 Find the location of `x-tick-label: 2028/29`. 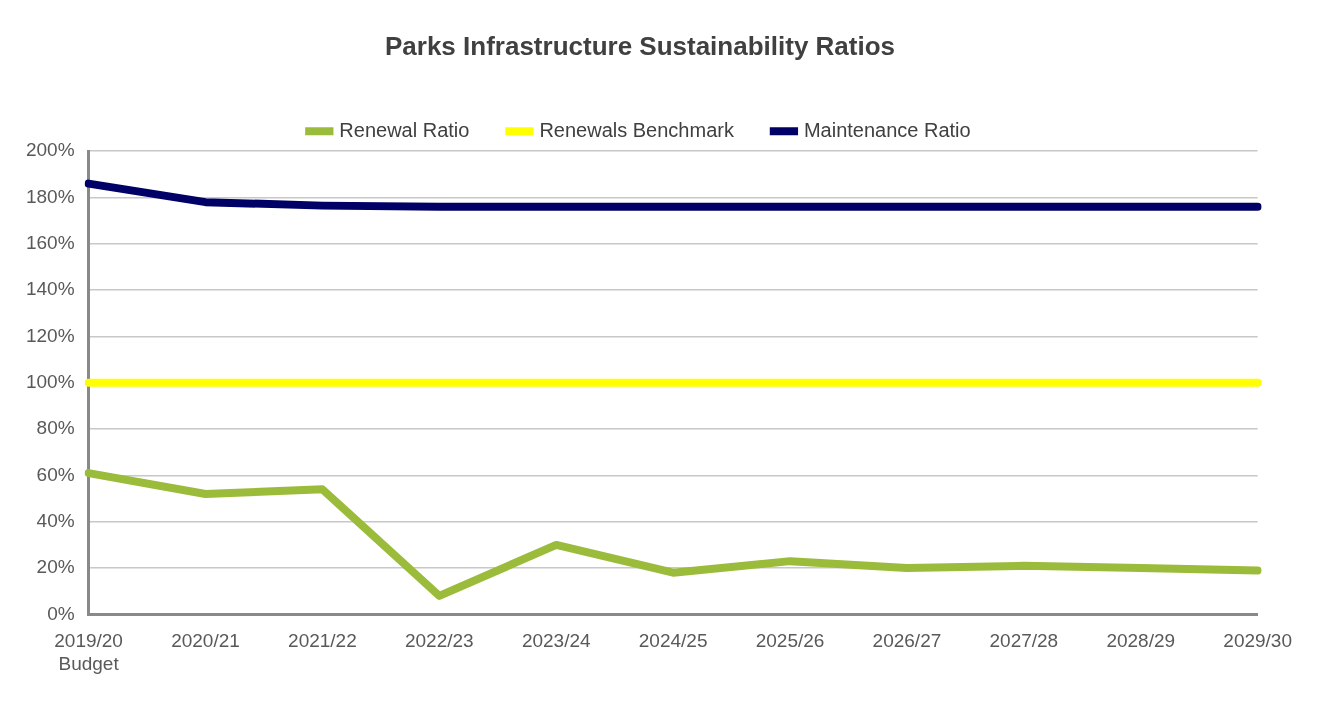

x-tick-label: 2028/29 is located at coordinates (1141, 641).